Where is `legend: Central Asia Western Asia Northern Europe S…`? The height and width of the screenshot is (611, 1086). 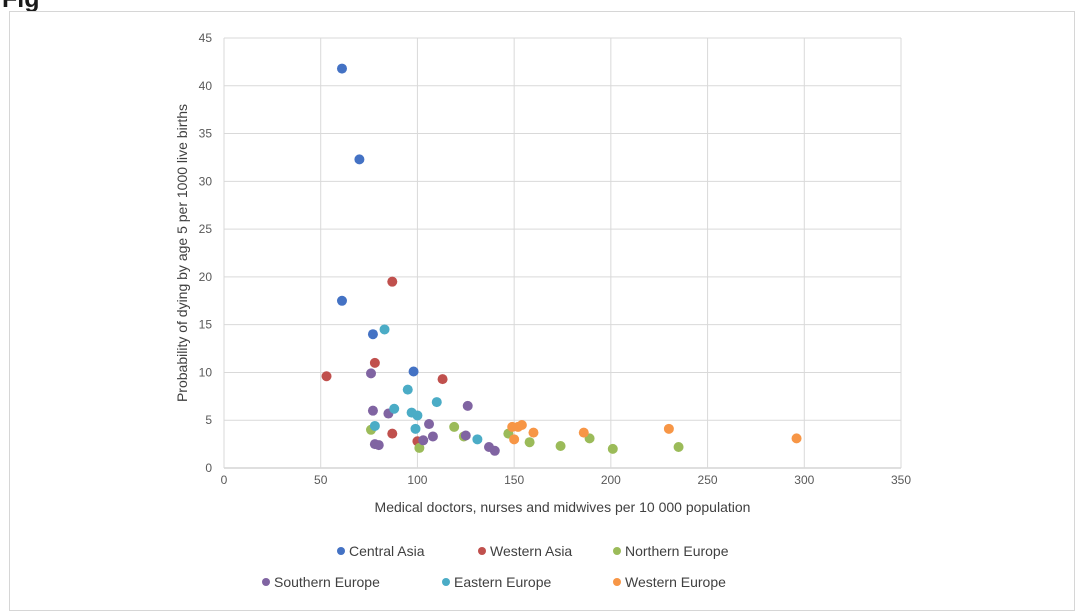 legend: Central Asia Western Asia Northern Europe S… is located at coordinates (495, 566).